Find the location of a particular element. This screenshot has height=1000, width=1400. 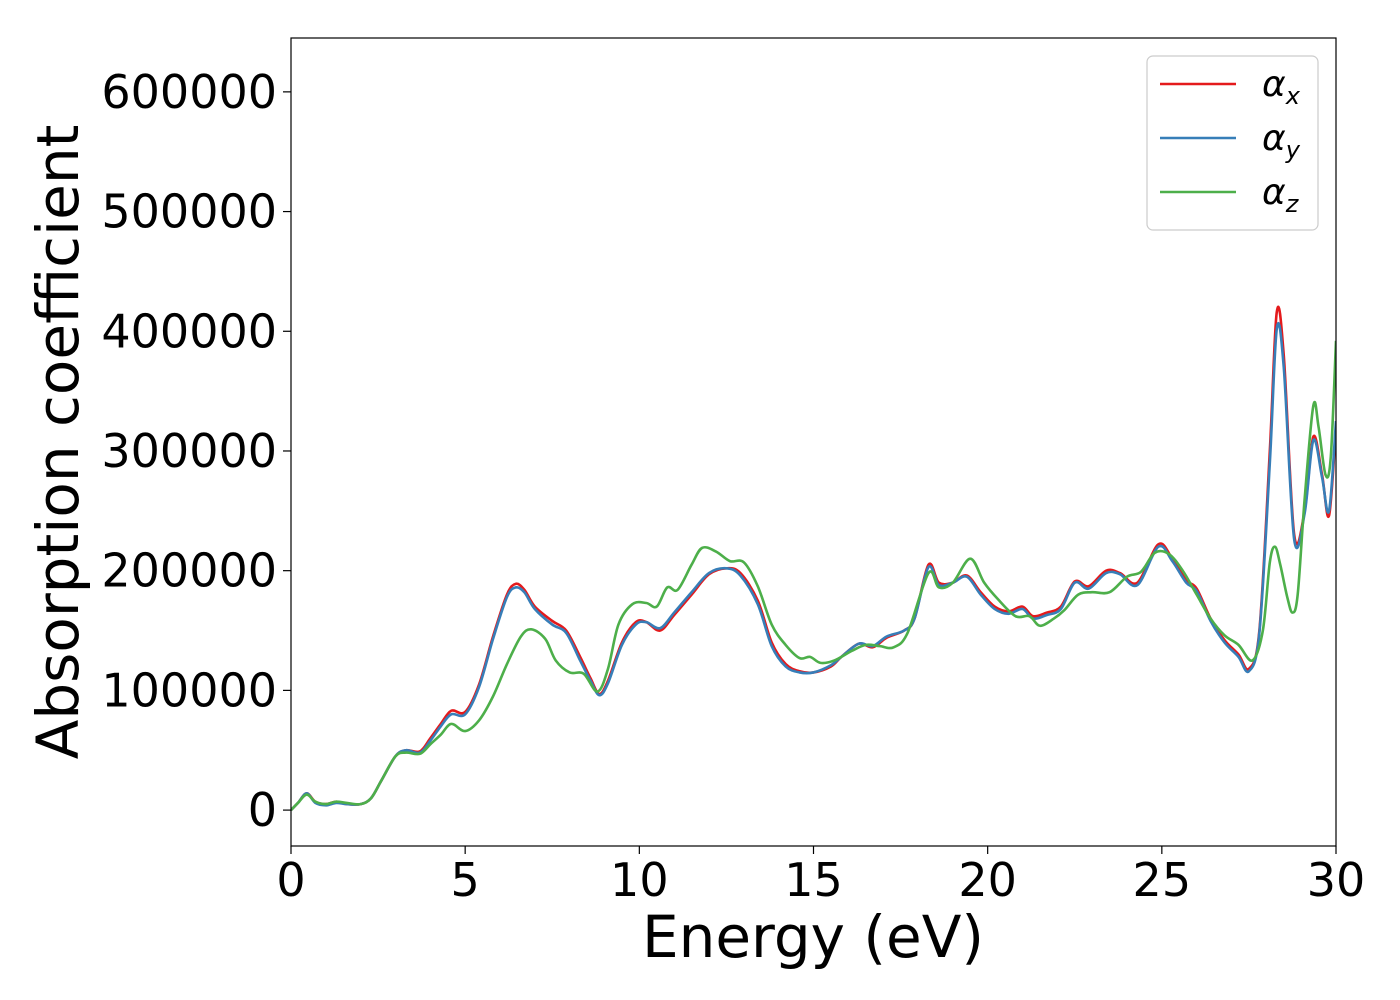

y-tick-label: 200000 is located at coordinates (189, 571).